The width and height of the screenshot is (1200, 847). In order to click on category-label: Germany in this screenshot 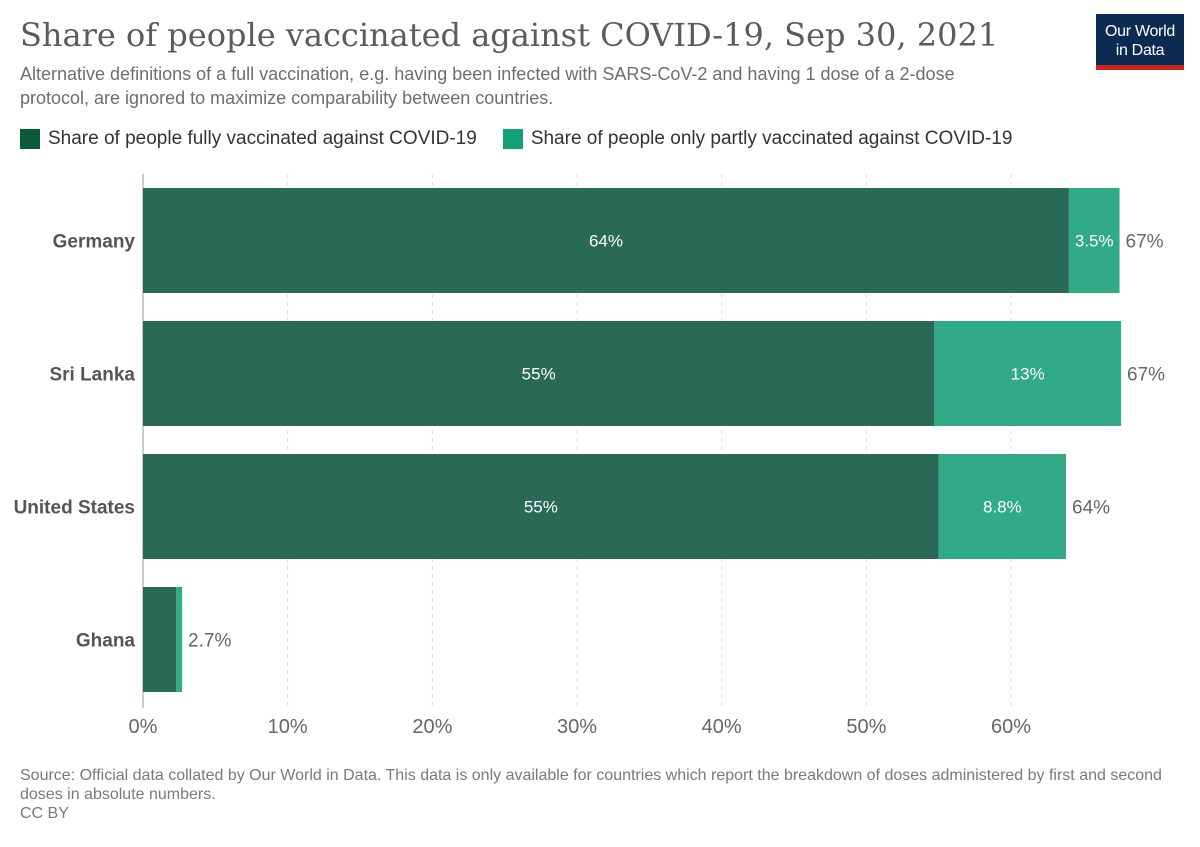, I will do `click(94, 242)`.